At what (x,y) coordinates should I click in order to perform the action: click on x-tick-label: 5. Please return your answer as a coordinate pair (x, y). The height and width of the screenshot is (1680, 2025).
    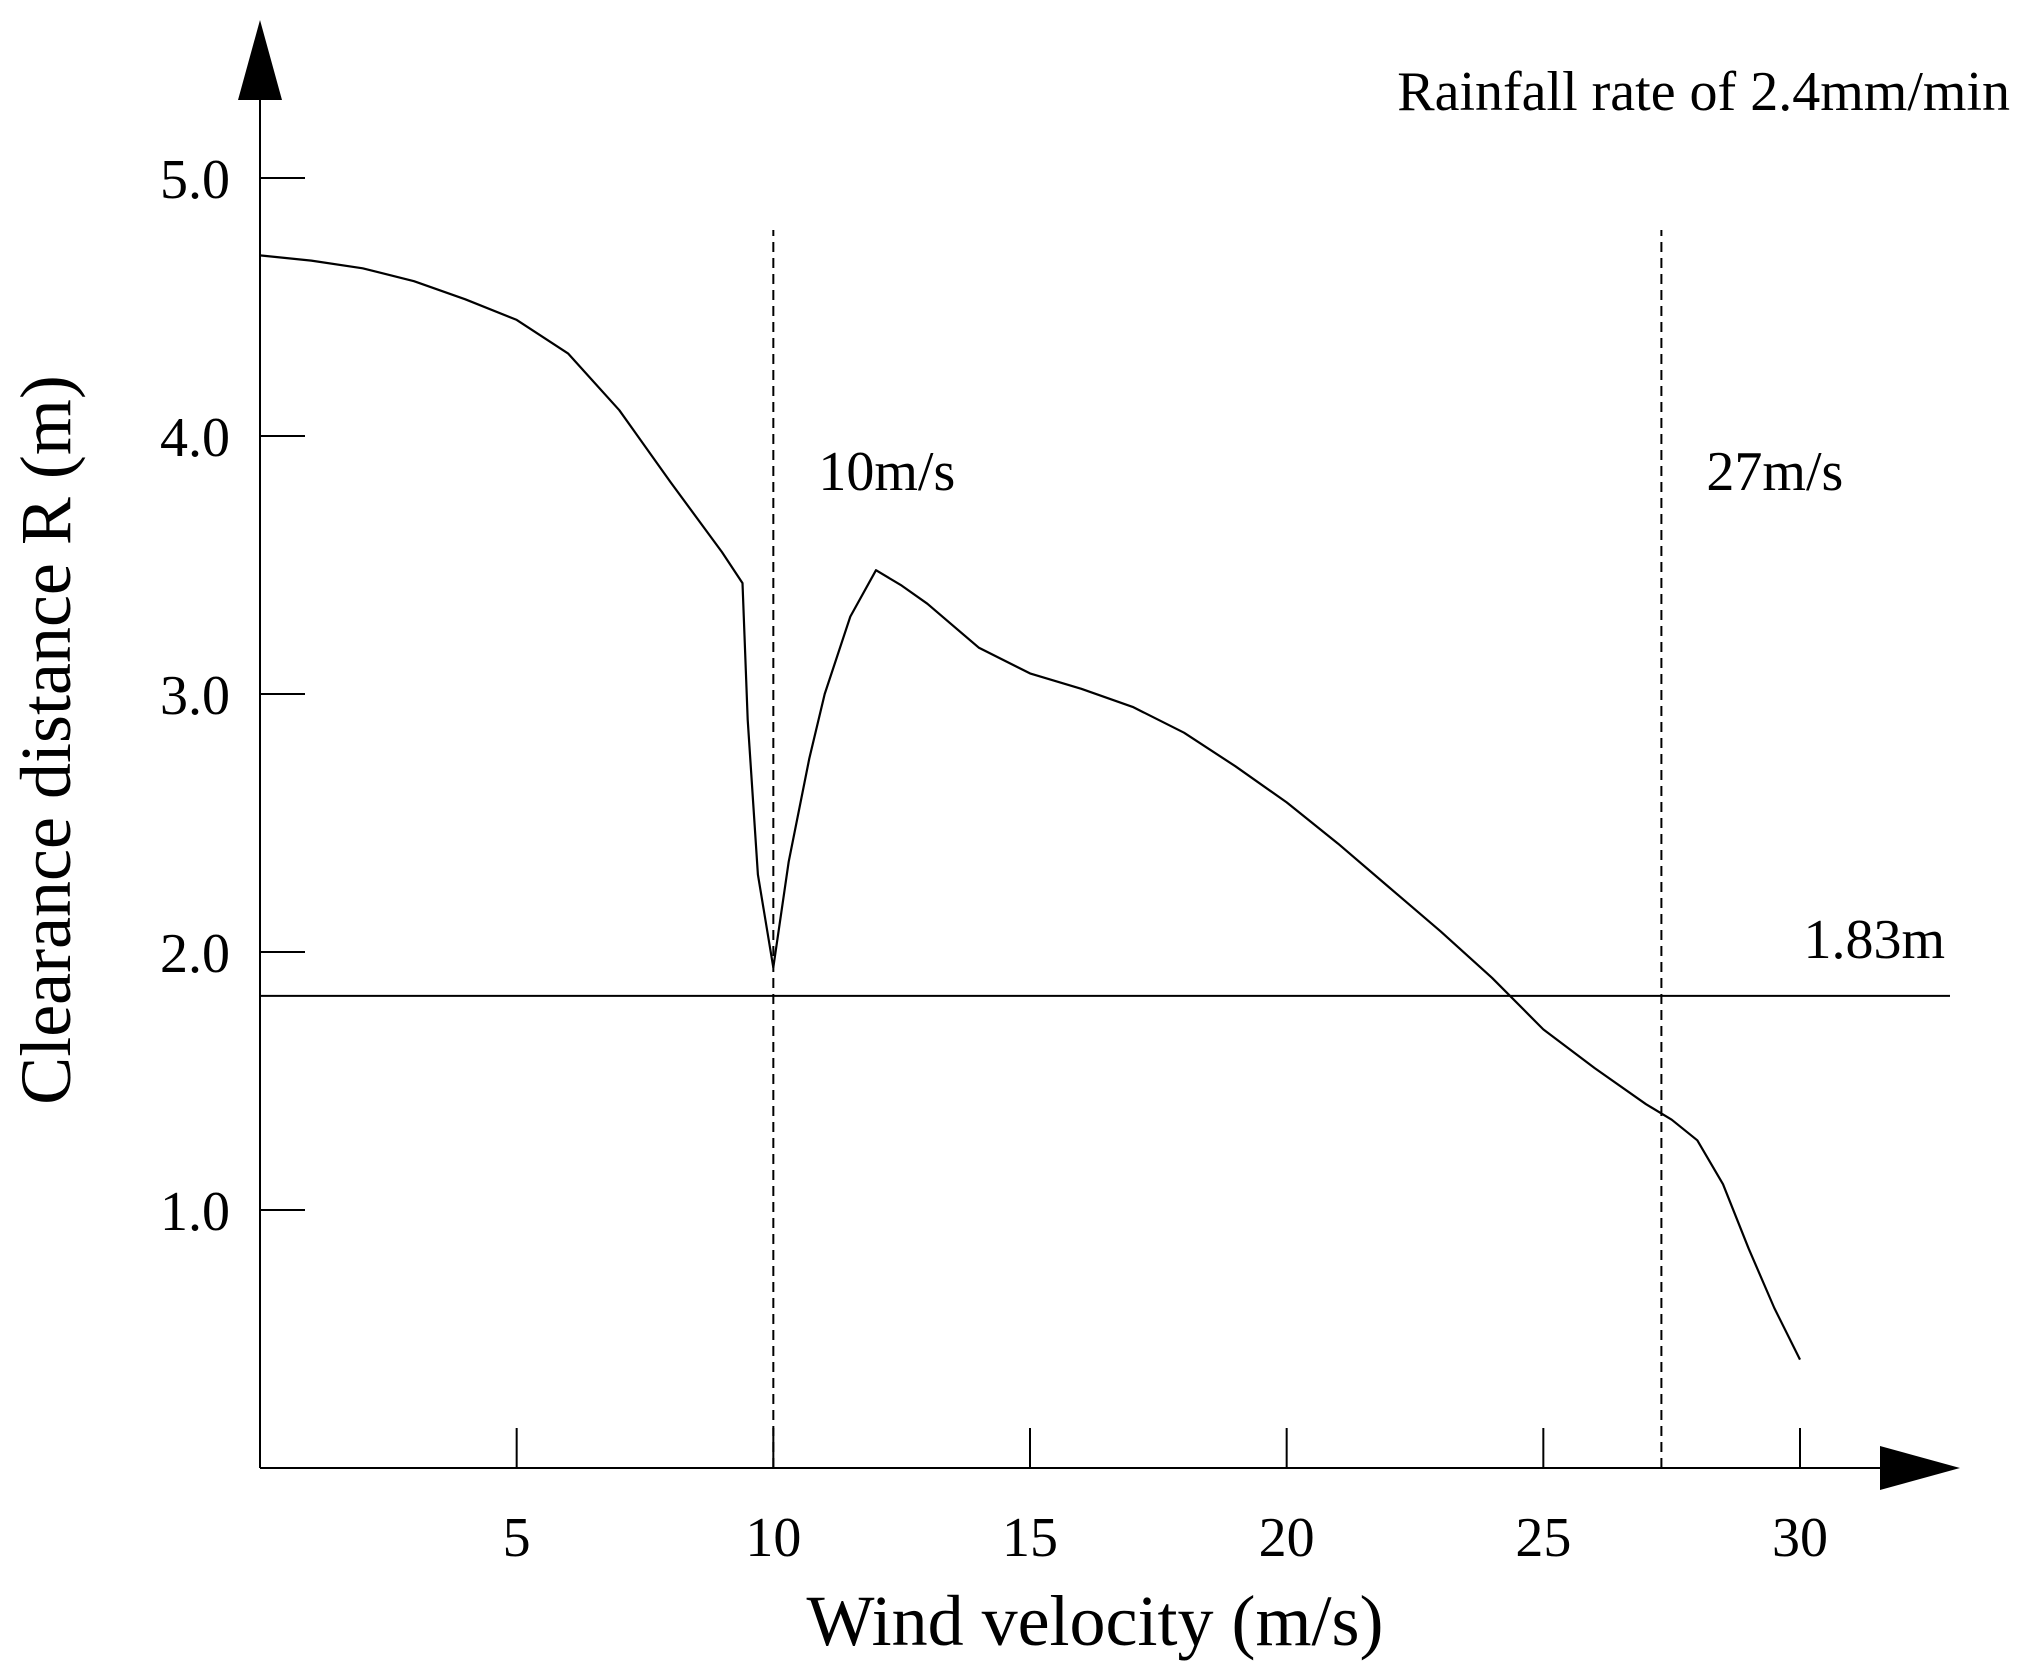
    Looking at the image, I should click on (517, 1538).